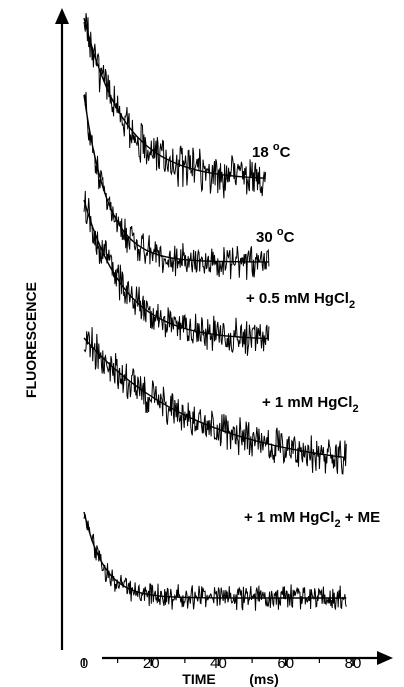 This screenshot has height=687, width=404. Describe the element at coordinates (31, 340) in the screenshot. I see `y-axis-title: FLUORESCENCE` at that location.